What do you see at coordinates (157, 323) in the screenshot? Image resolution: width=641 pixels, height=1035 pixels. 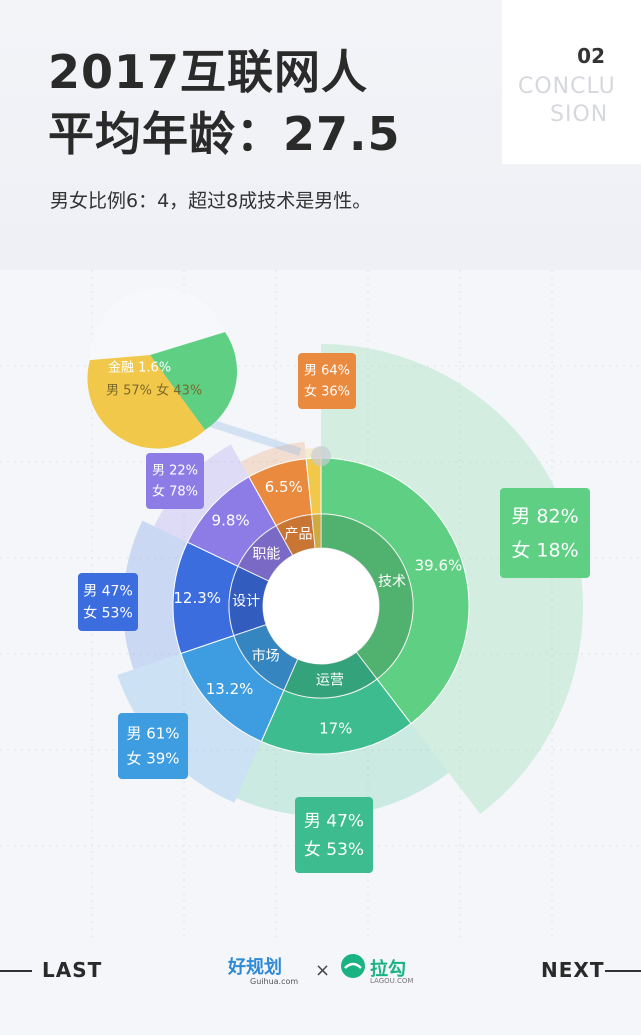 I see `finance-zoom-mask` at bounding box center [157, 323].